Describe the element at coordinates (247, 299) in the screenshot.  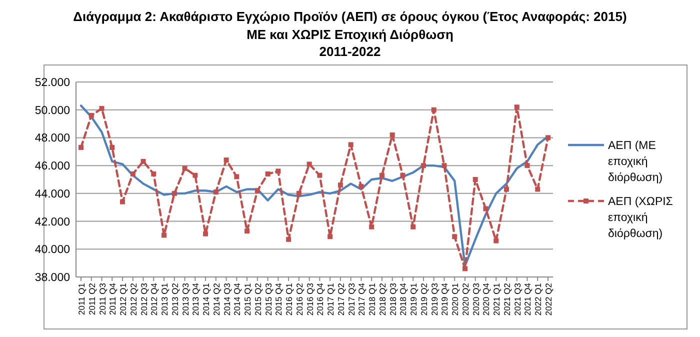
I see `x-tick-label: 2015 Q1` at that location.